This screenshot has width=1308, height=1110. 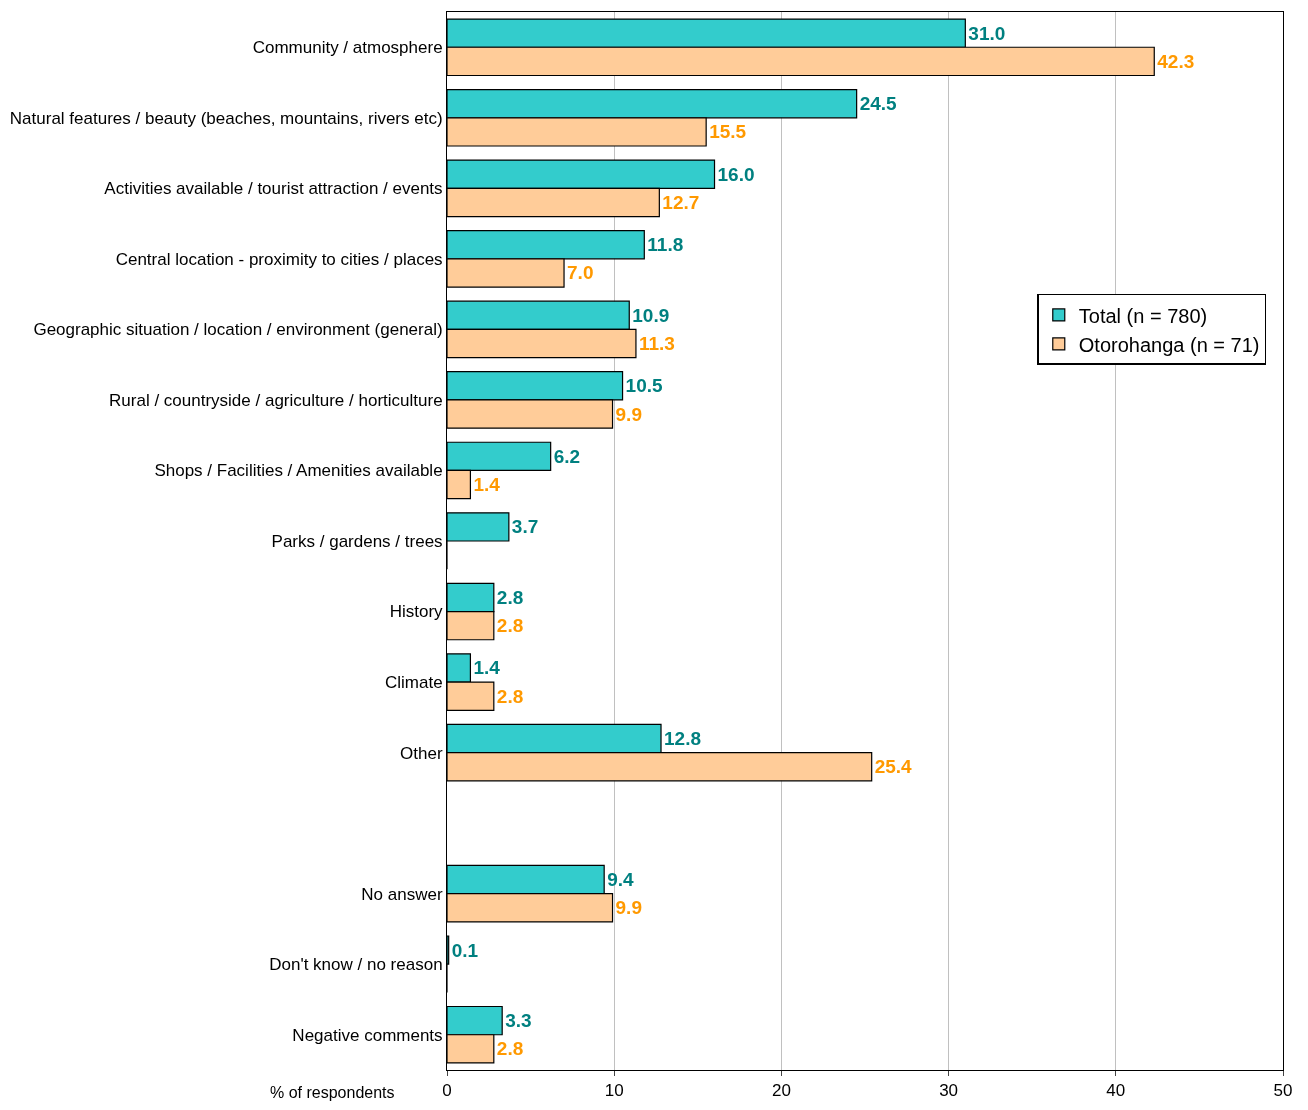 I want to click on data-label: 16.0, so click(x=736, y=174).